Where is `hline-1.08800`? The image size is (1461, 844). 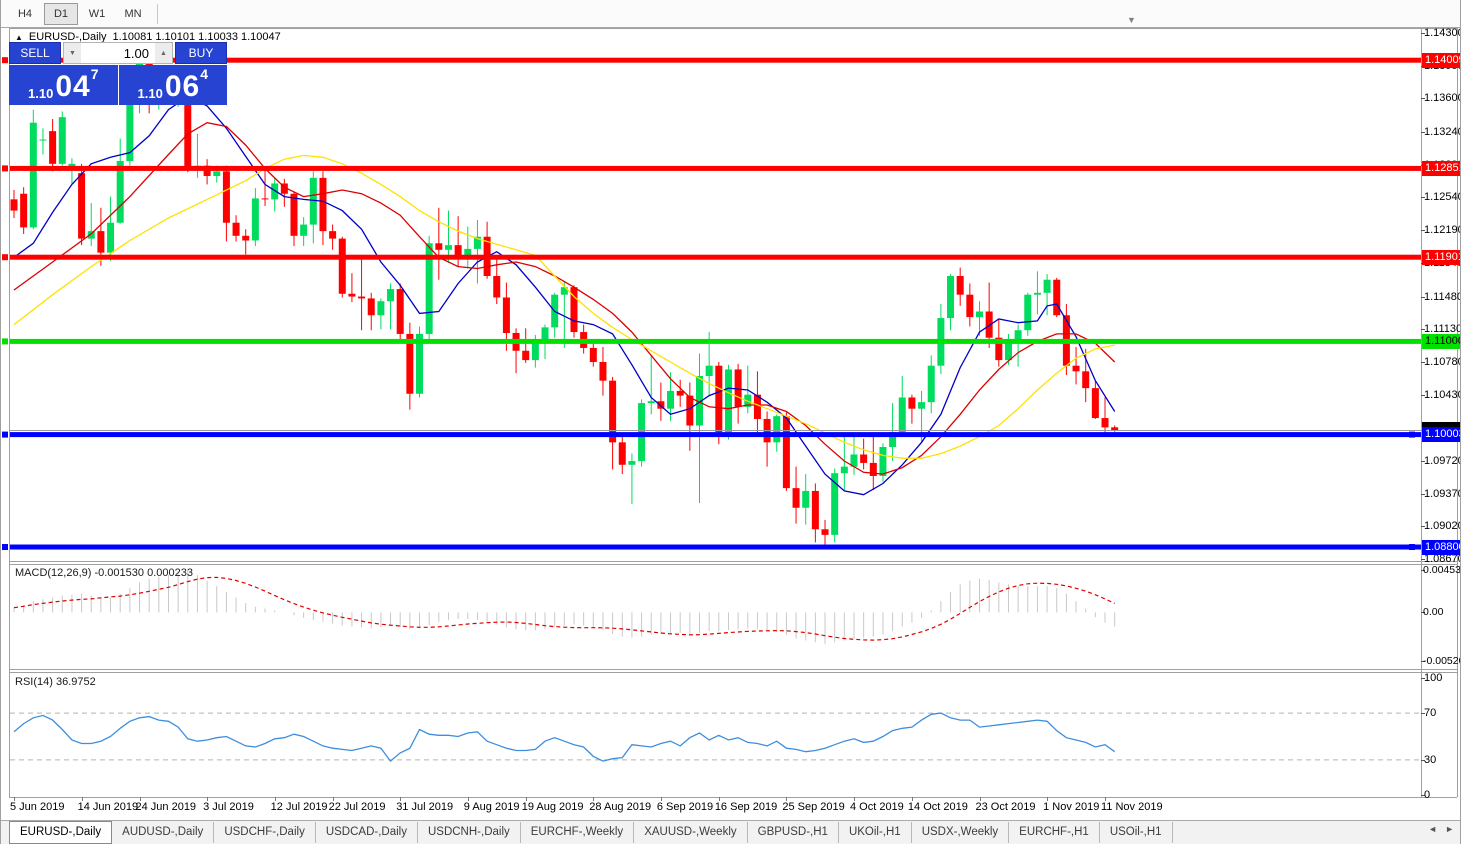
hline-1.08800 is located at coordinates (715, 547).